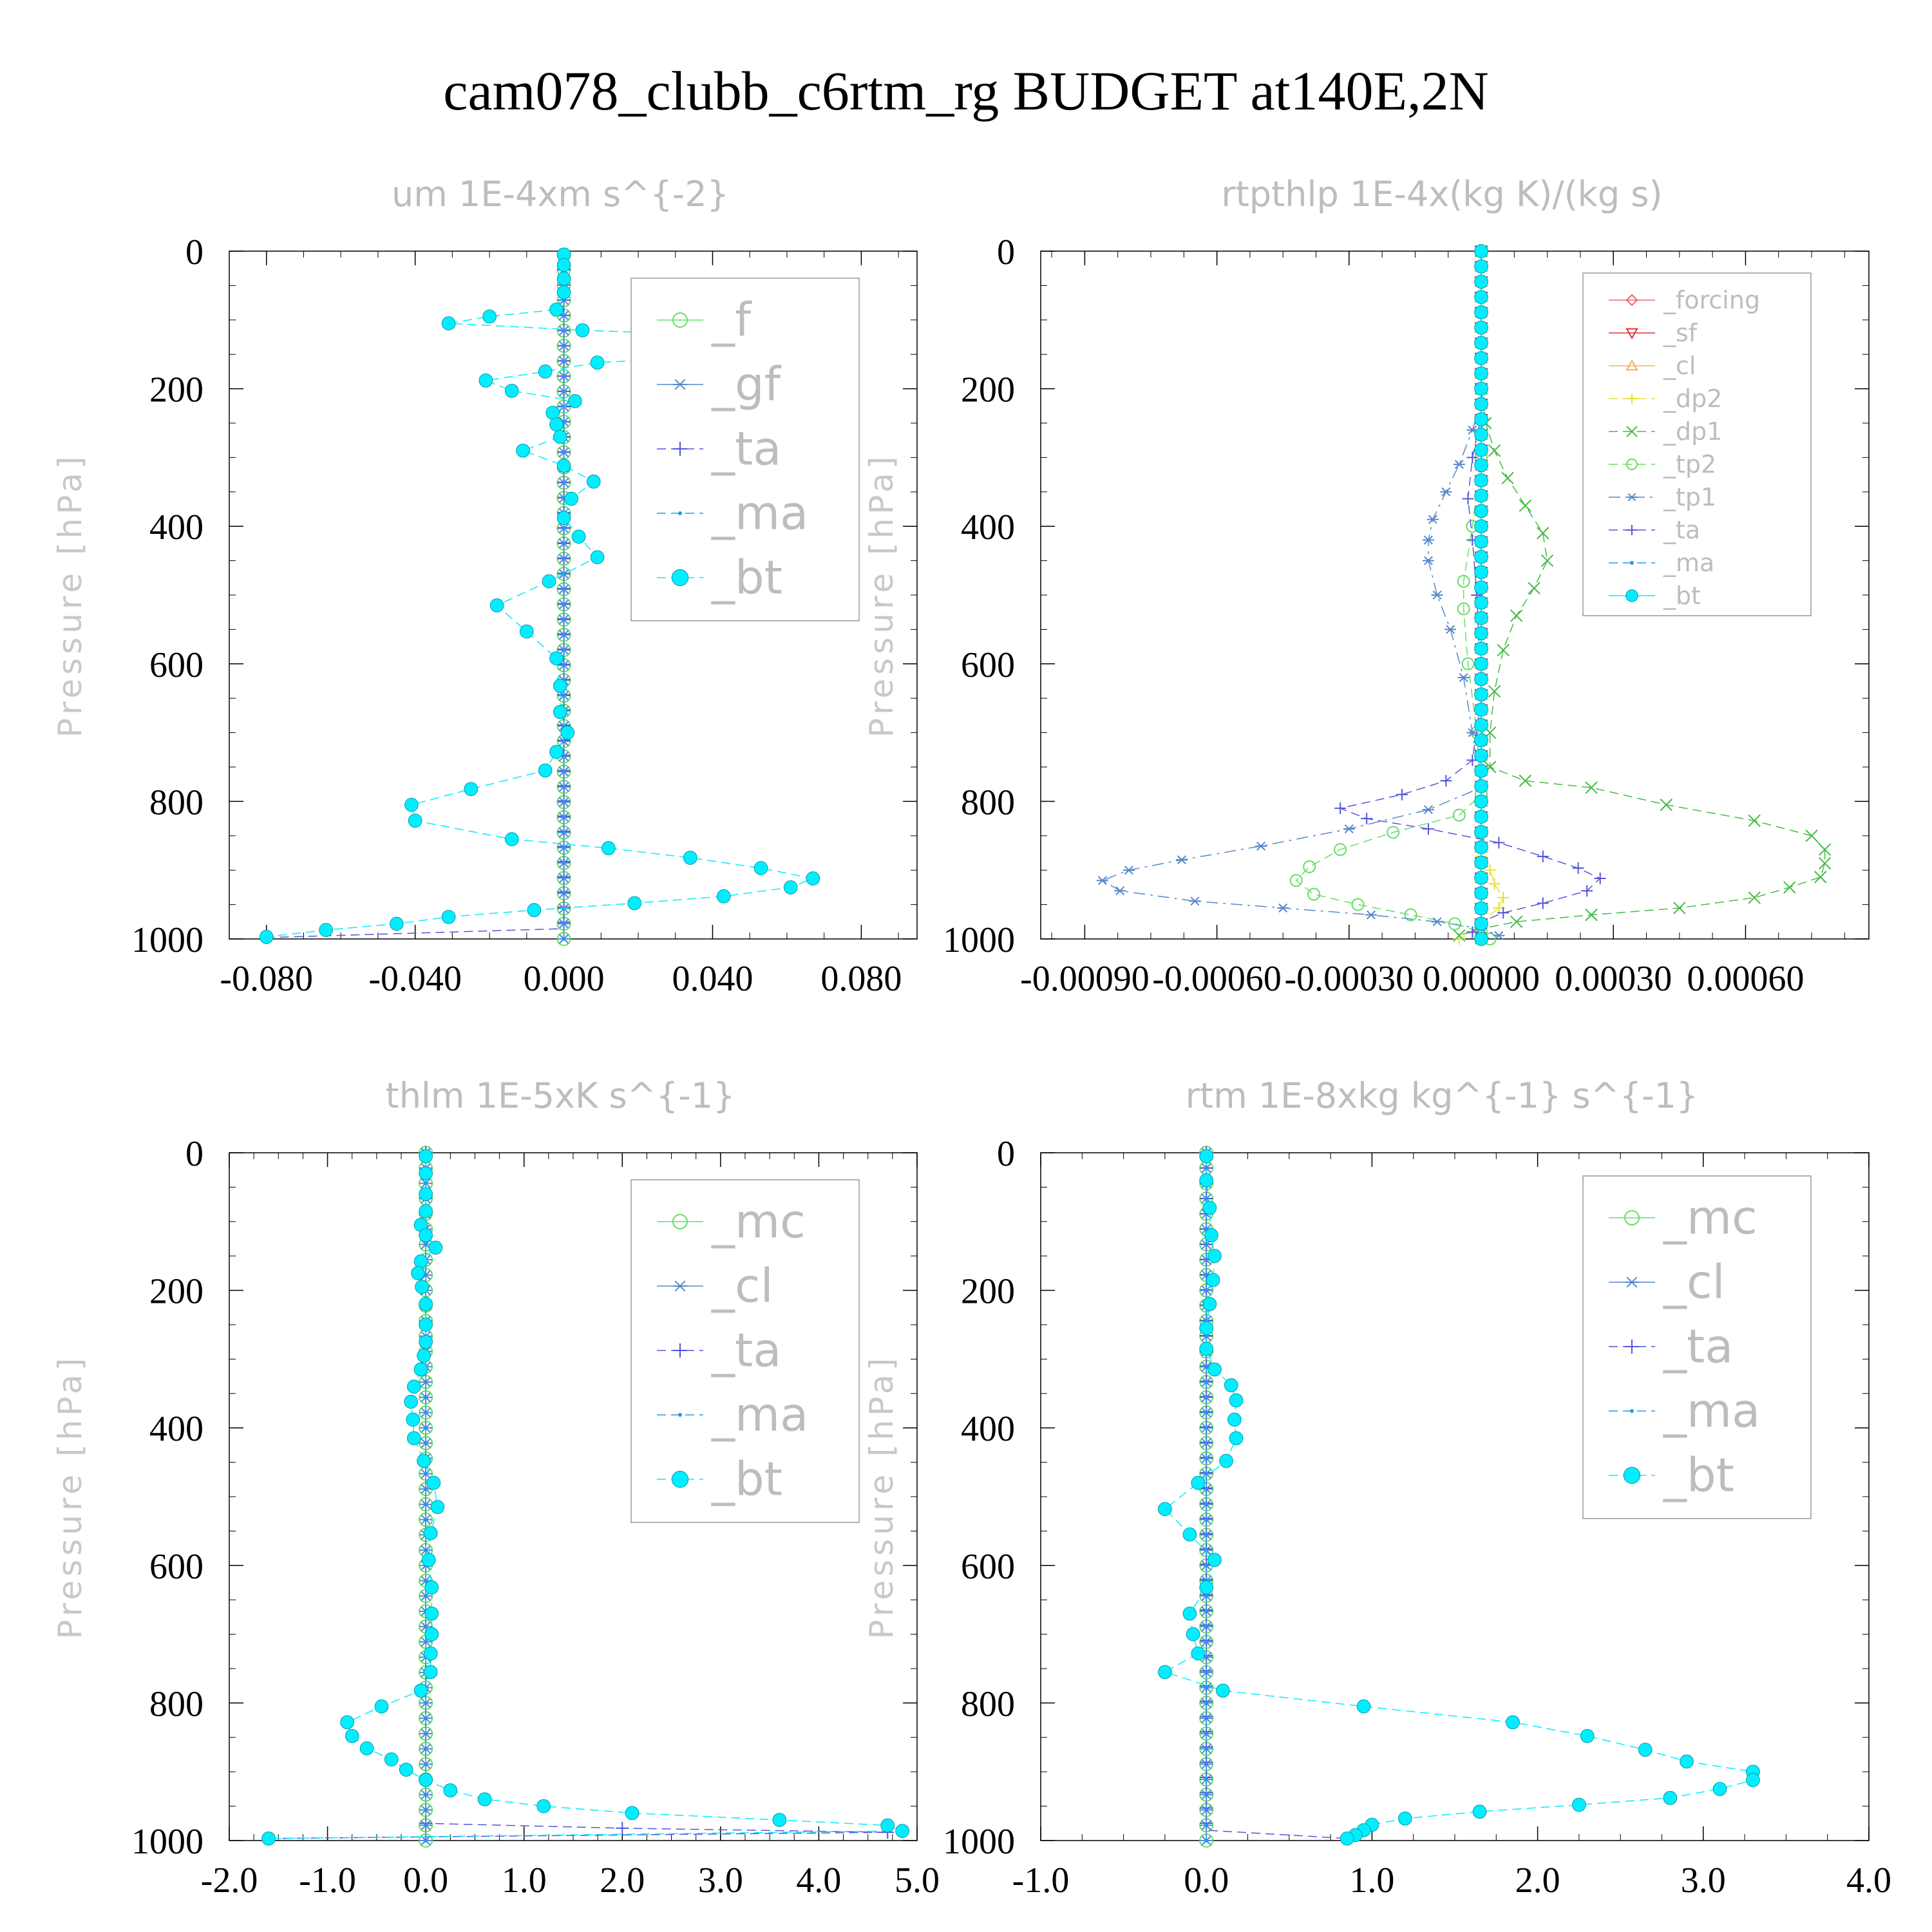 This screenshot has height=1932, width=1932. What do you see at coordinates (747, 577) in the screenshot?
I see `legend-label: _bt` at bounding box center [747, 577].